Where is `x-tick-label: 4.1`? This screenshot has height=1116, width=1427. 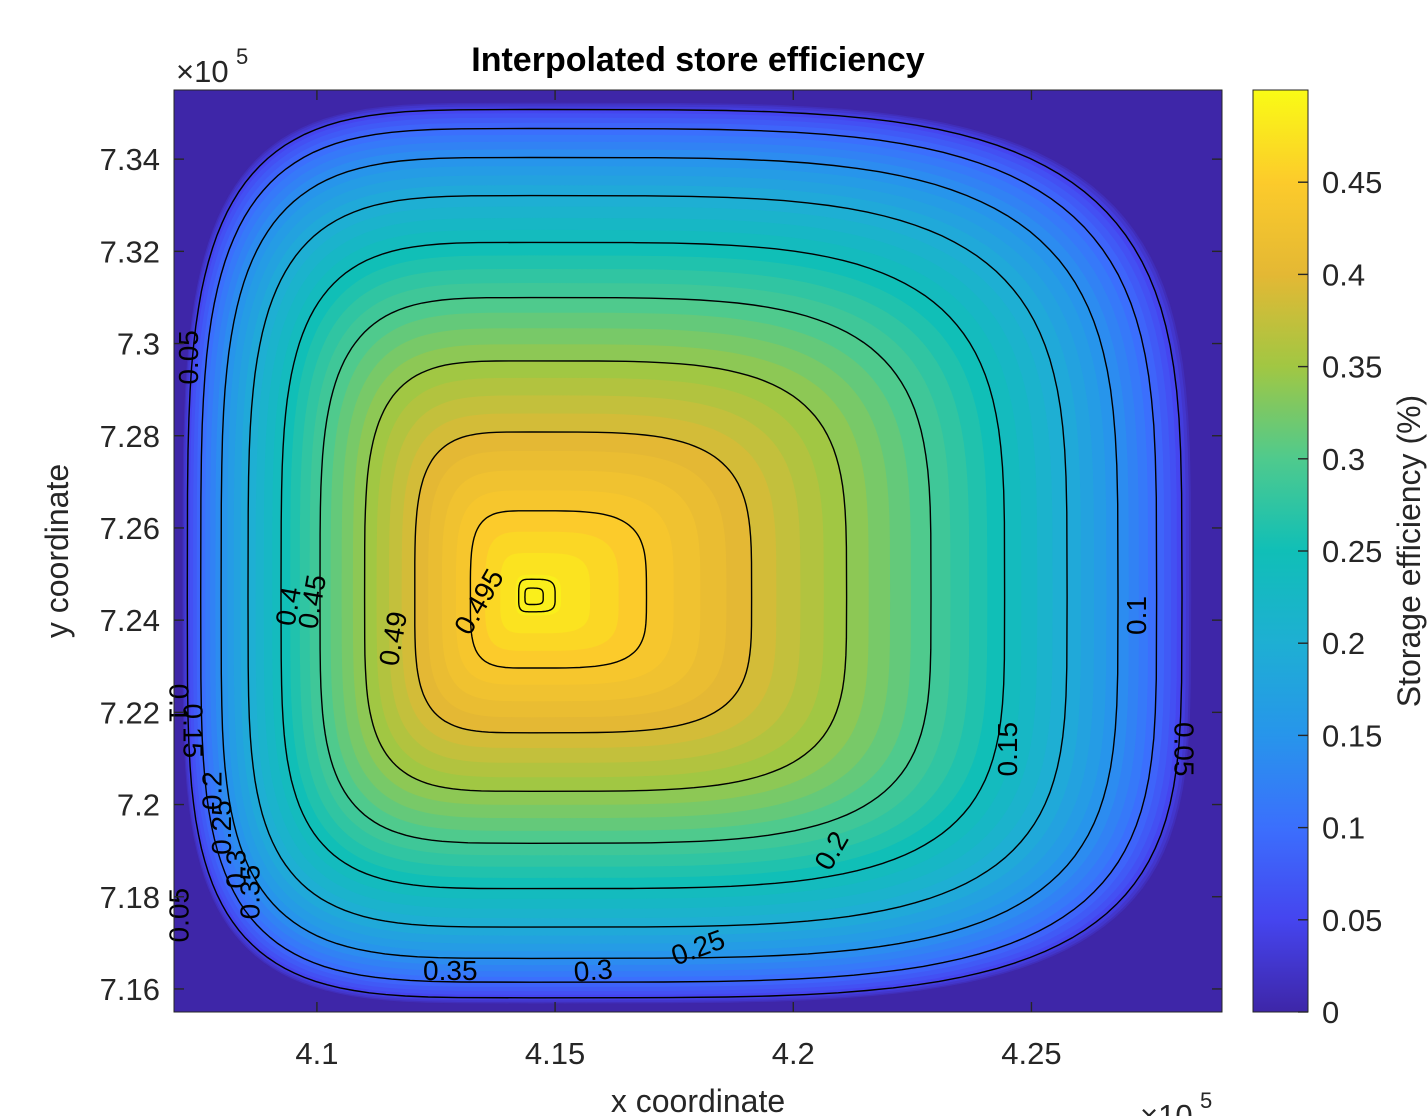
x-tick-label: 4.1 is located at coordinates (316, 1053).